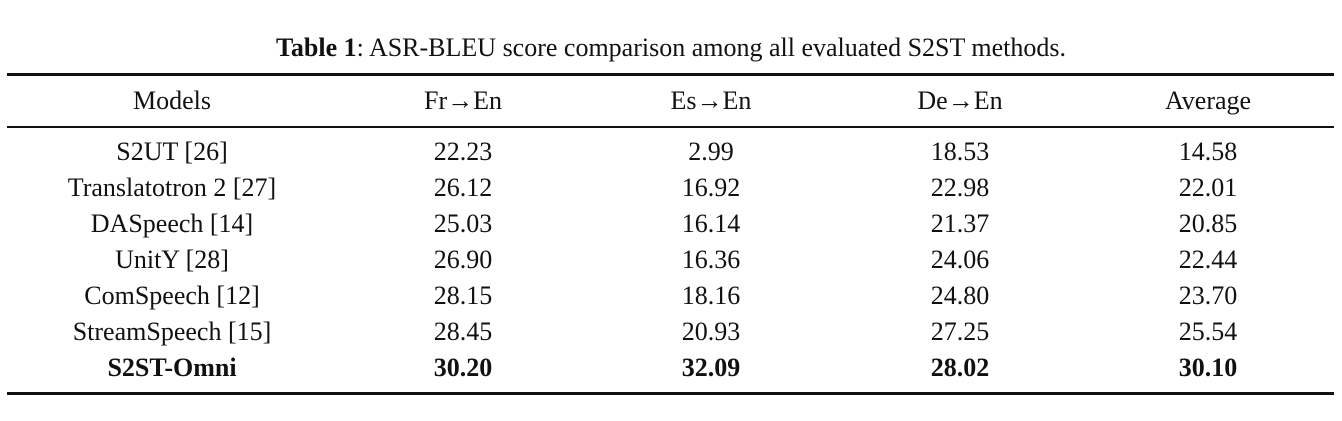 The width and height of the screenshot is (1342, 421). Describe the element at coordinates (960, 259) in the screenshot. I see `score-cell: 24.06` at that location.